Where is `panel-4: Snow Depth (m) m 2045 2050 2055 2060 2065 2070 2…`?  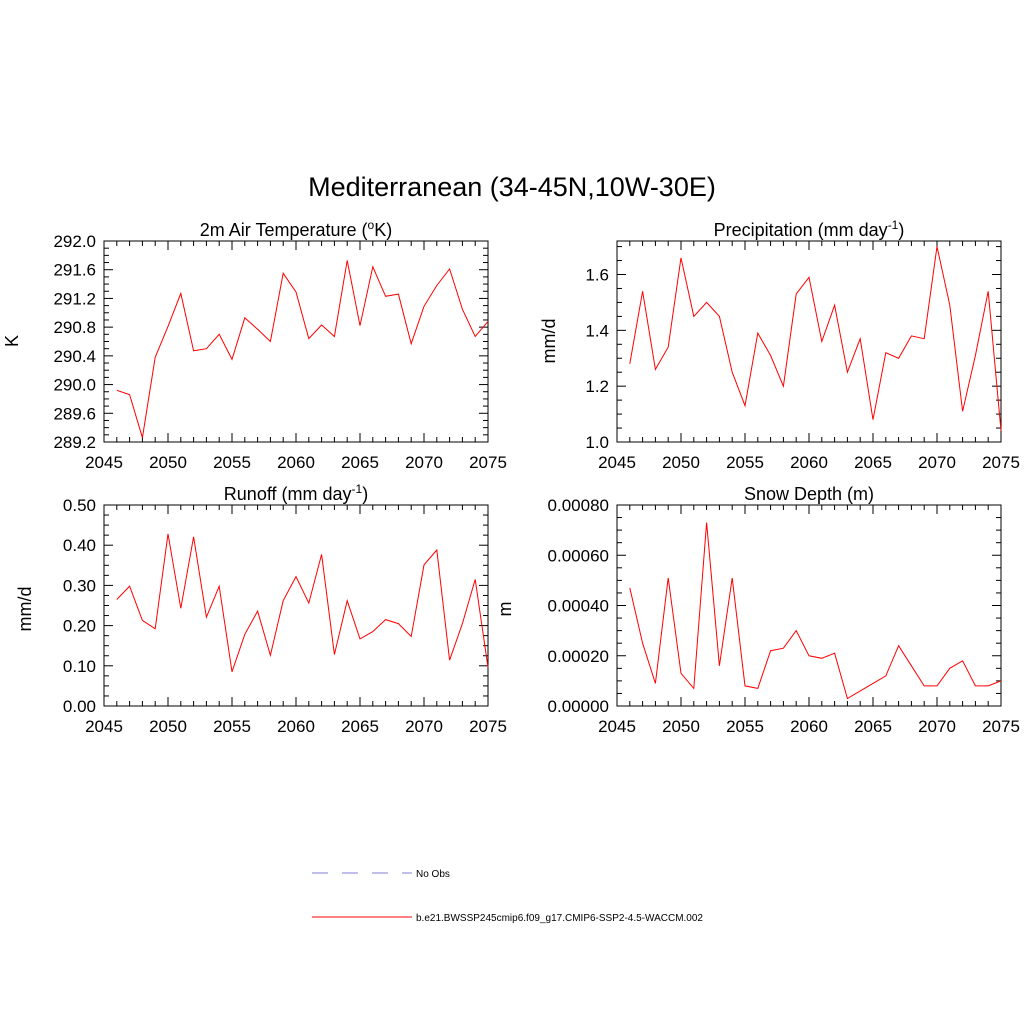
panel-4: Snow Depth (m) m 2045 2050 2055 2060 2065 2070 2… is located at coordinates (757, 610).